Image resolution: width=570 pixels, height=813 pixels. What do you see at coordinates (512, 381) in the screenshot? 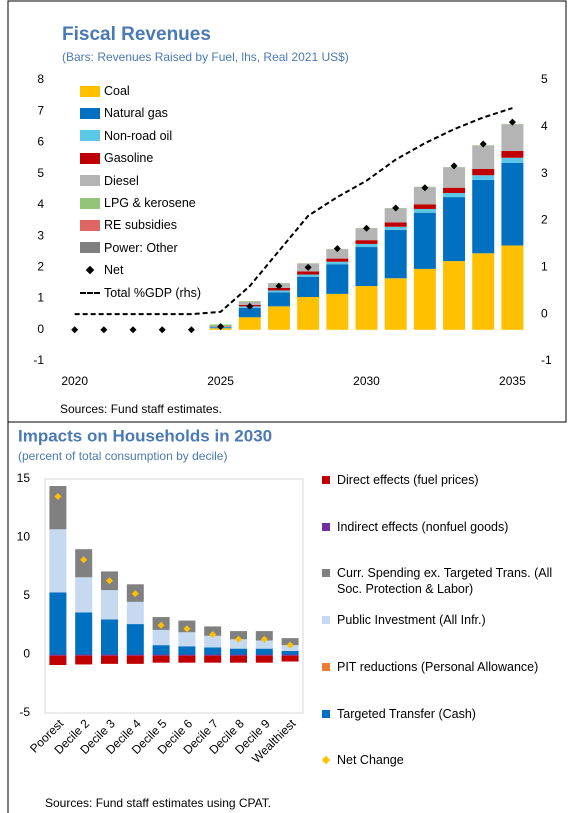
I see `x-tick-label: 2035` at bounding box center [512, 381].